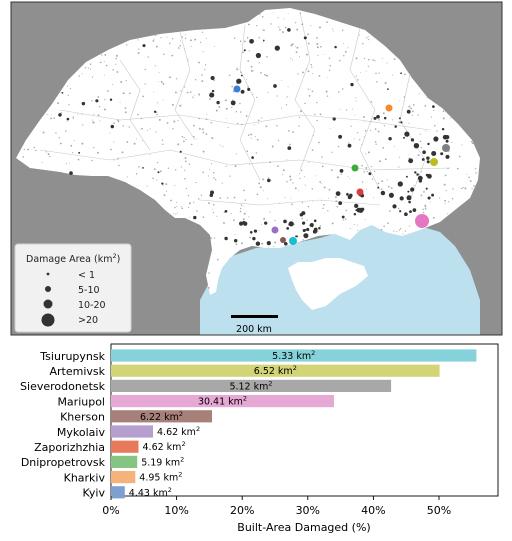  I want to click on x-tick-label: 30%, so click(308, 510).